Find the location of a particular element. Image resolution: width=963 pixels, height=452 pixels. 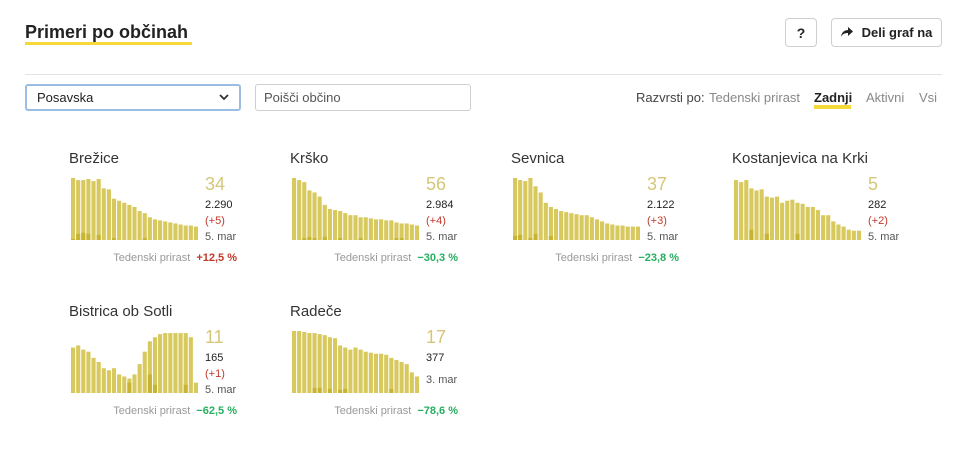

municipality-name: Brežice is located at coordinates (94, 158).